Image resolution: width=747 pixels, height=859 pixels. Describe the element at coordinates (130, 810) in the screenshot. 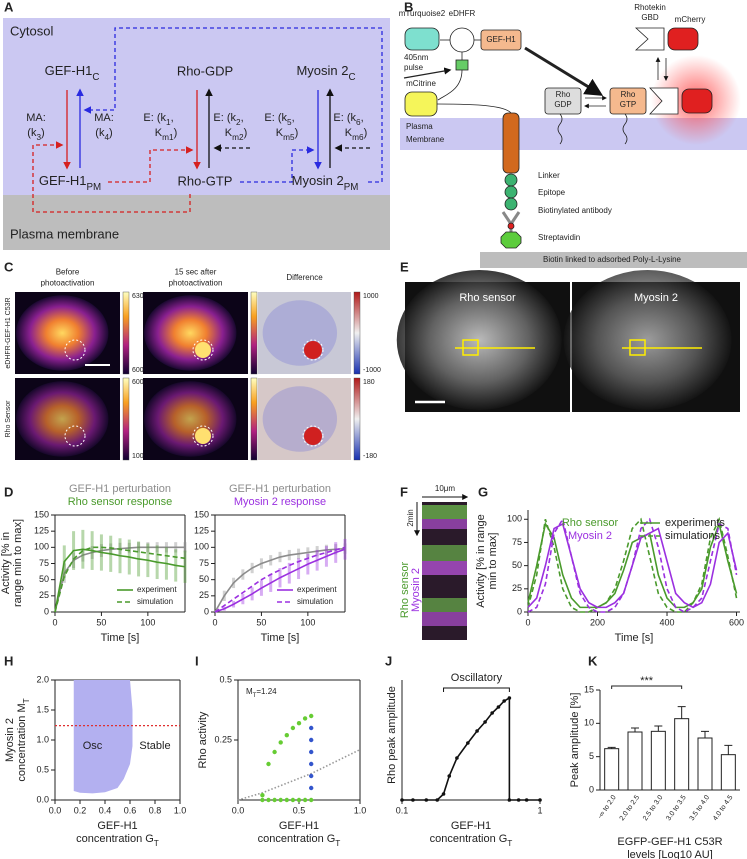

I see `x-tick-label: 0.6` at that location.